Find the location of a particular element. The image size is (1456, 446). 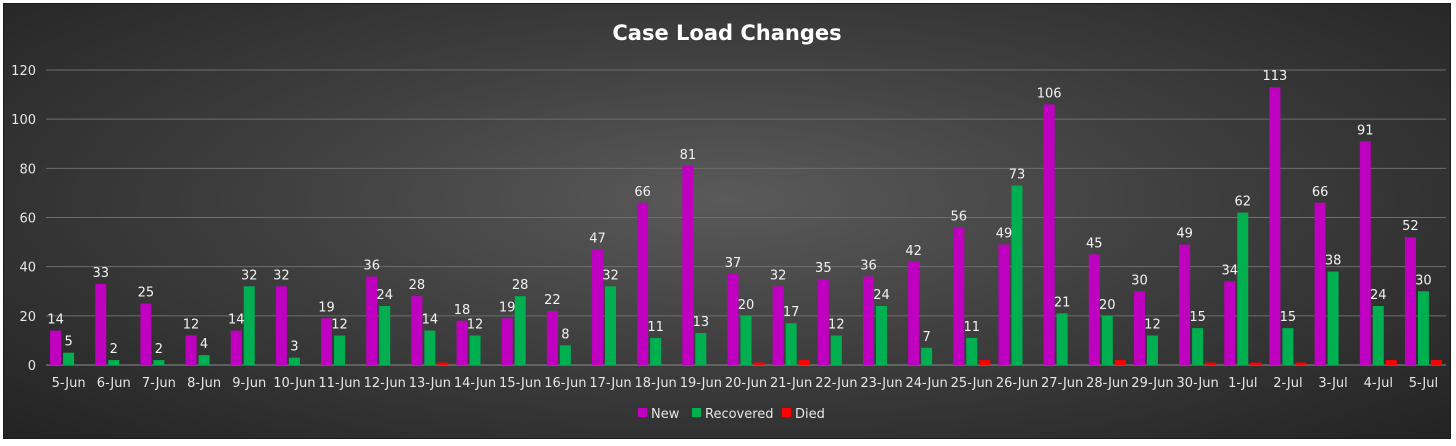

x-tick-label: 8-Jun is located at coordinates (204, 383).